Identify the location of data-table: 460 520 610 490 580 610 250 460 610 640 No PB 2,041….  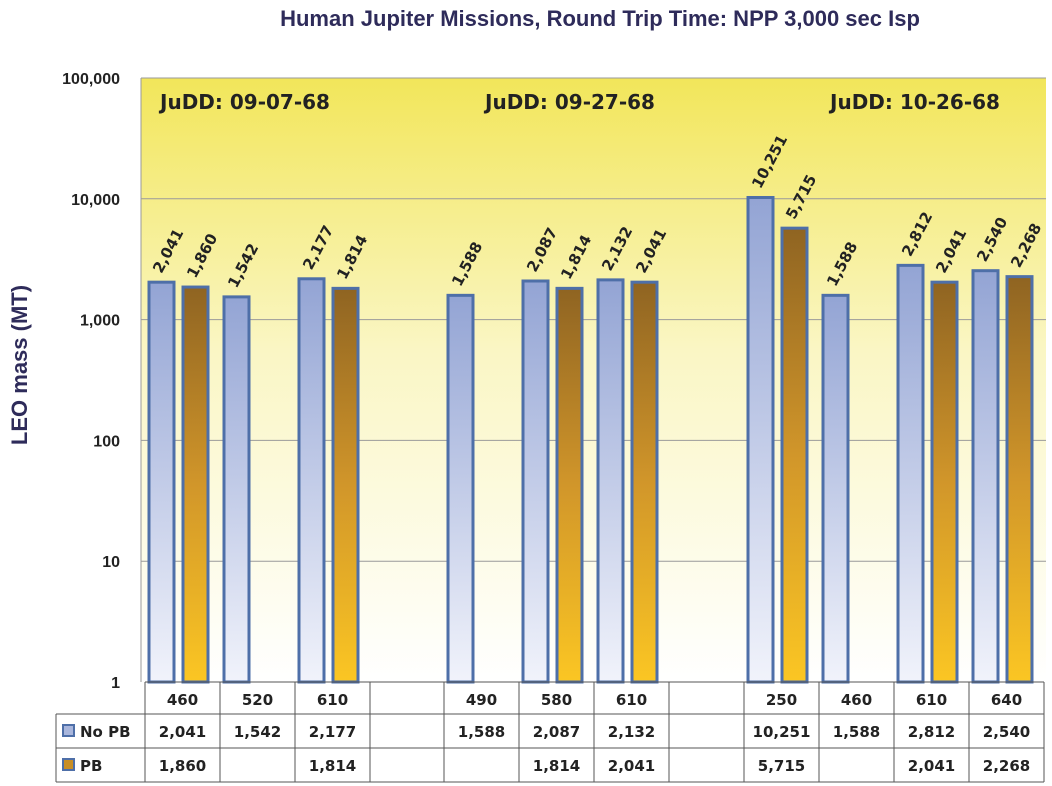
(550, 732).